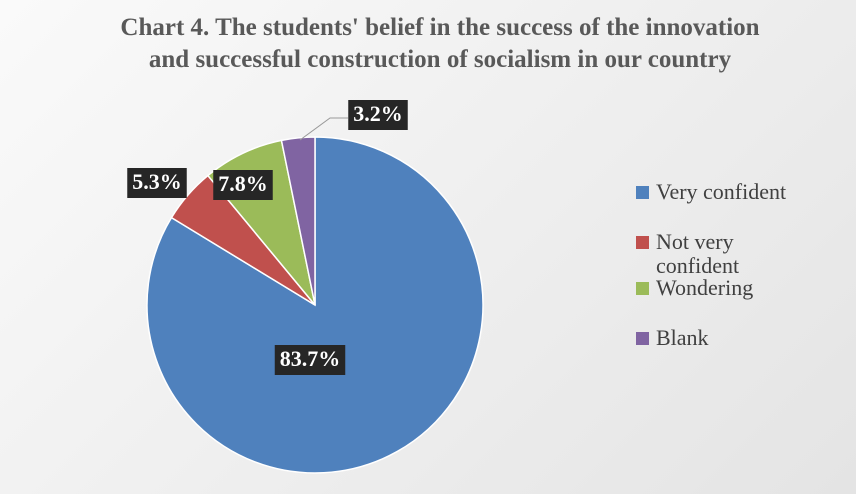 This screenshot has width=856, height=494. Describe the element at coordinates (731, 338) in the screenshot. I see `legend-item: Blank` at that location.